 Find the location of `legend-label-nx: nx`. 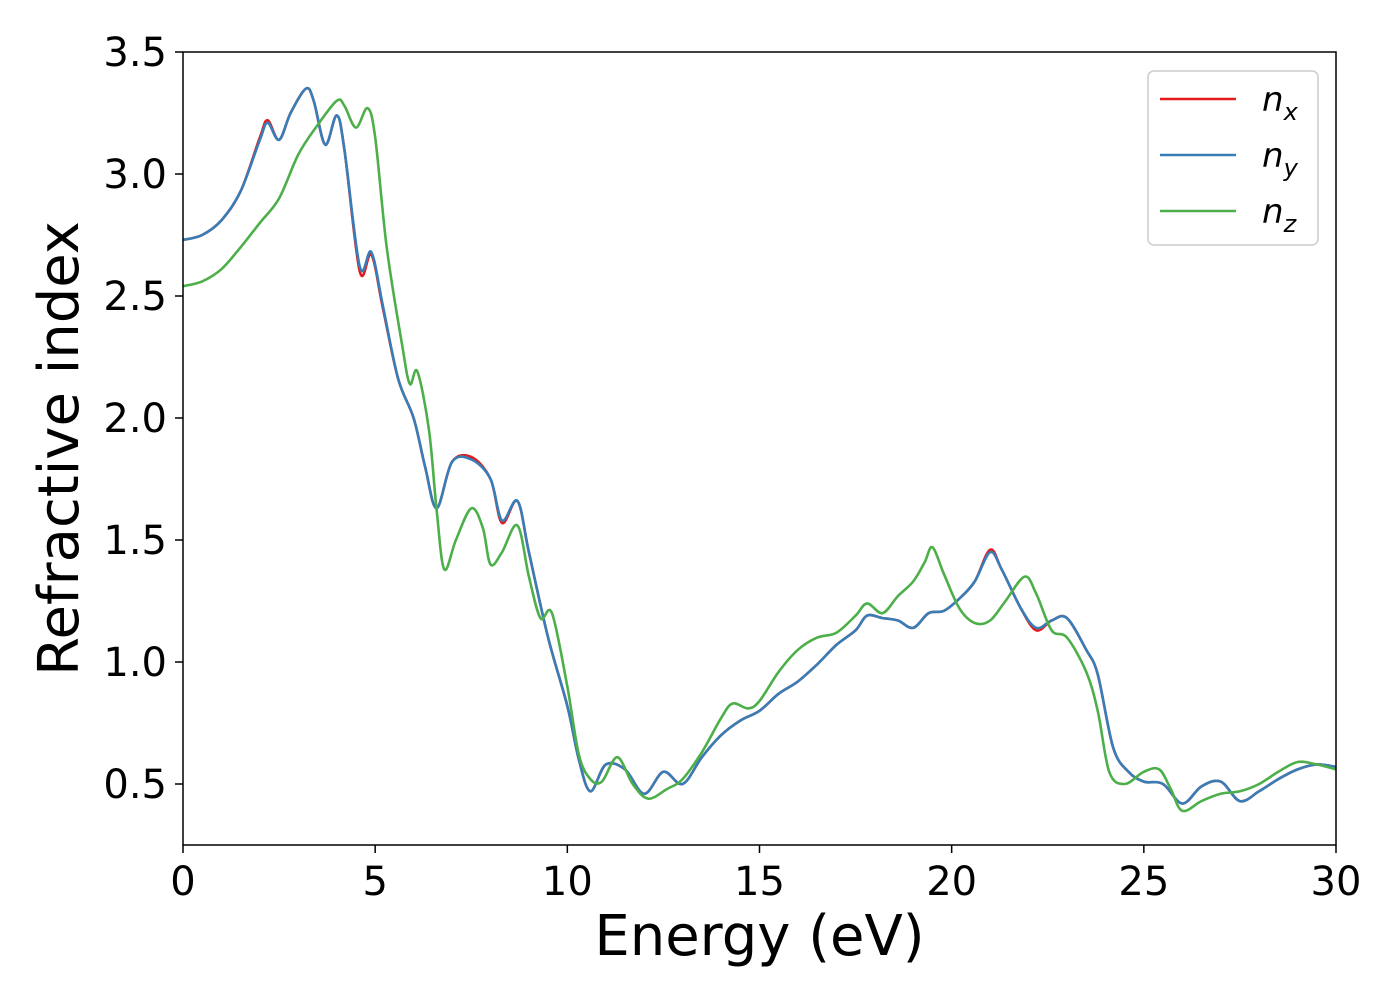

legend-label-nx: nx is located at coordinates (1280, 103).